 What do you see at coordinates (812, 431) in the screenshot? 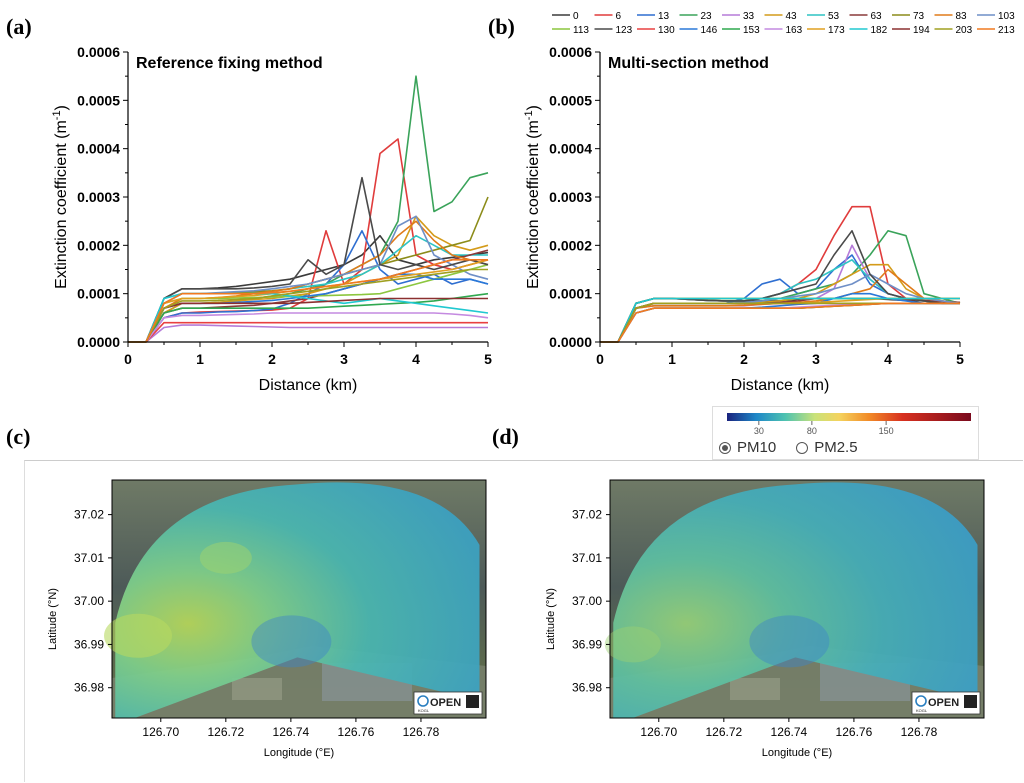
I see `colorbar-tick-label: 80` at bounding box center [812, 431].